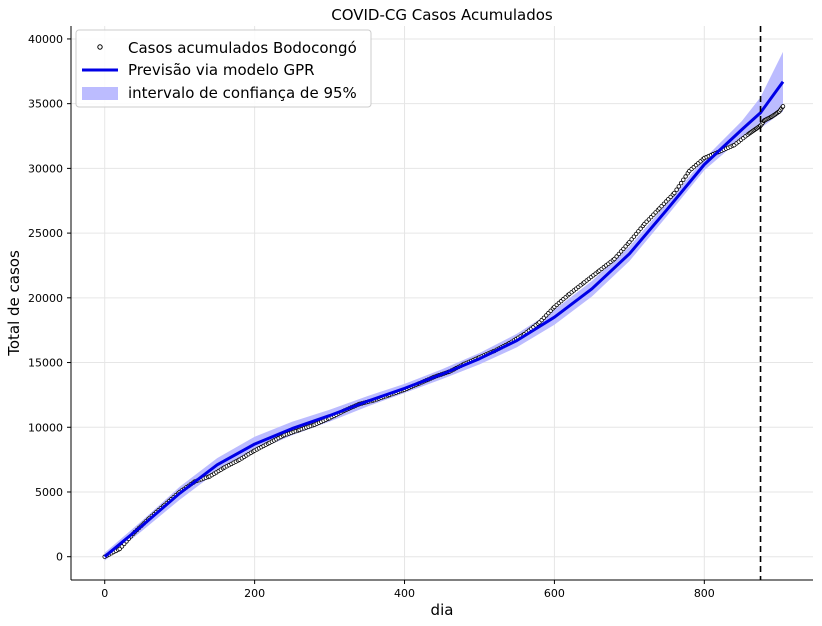 Image resolution: width=822 pixels, height=626 pixels. What do you see at coordinates (104, 593) in the screenshot?
I see `x-tick-label: 0` at bounding box center [104, 593].